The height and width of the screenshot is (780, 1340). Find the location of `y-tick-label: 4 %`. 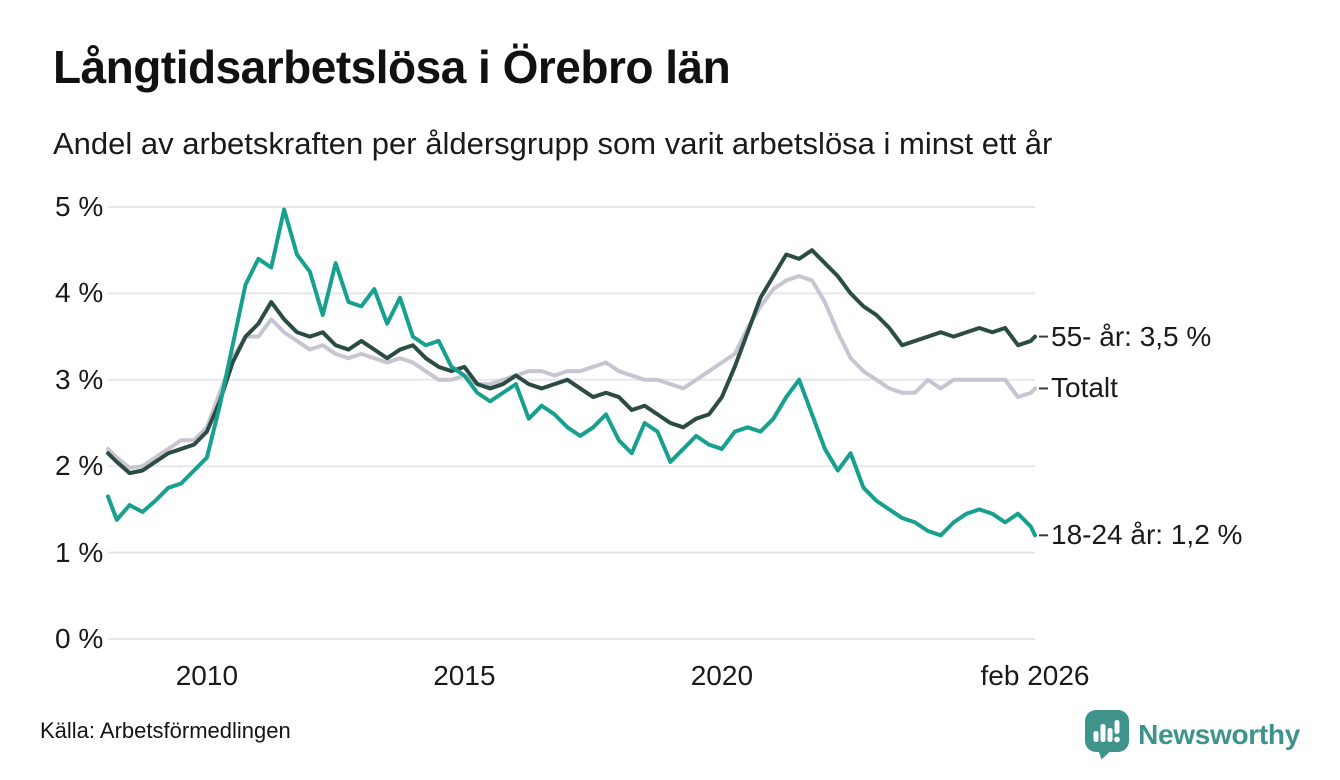

y-tick-label: 4 % is located at coordinates (79, 293).